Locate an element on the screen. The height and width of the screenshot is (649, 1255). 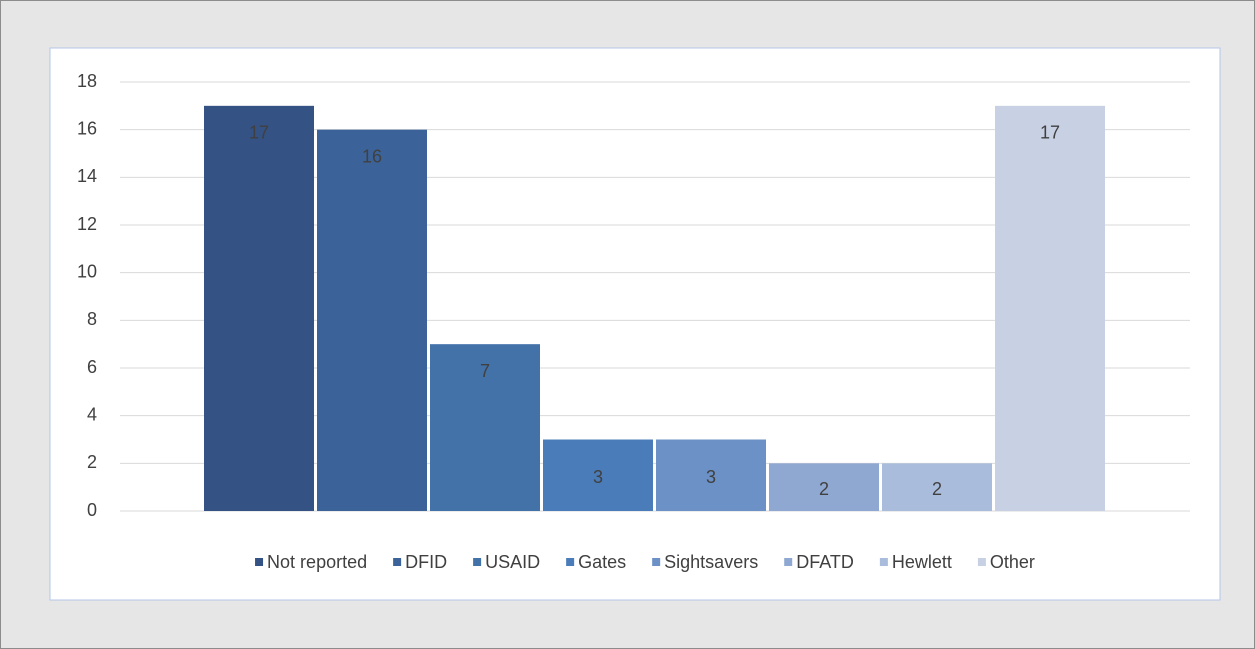
legend-label: Sightsavers is located at coordinates (711, 562).